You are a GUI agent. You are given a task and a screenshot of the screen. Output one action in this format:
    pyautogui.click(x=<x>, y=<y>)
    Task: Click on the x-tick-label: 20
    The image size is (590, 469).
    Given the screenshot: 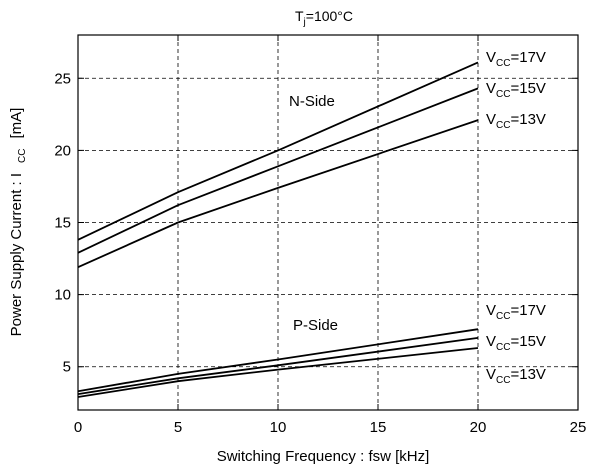 What is the action you would take?
    pyautogui.click(x=478, y=427)
    